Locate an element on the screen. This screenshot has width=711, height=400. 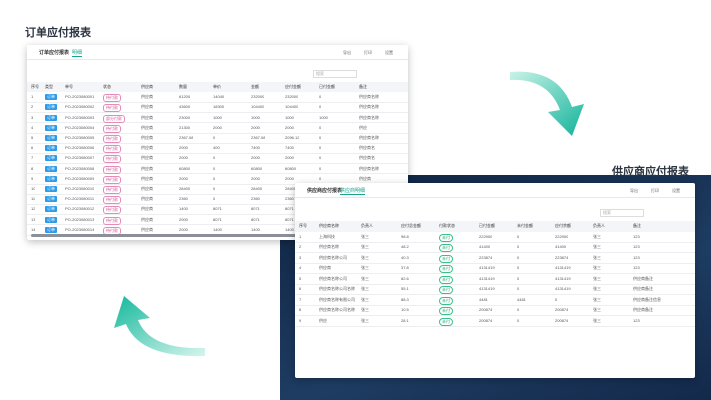
table-cell: 8071 is located at coordinates (217, 209).